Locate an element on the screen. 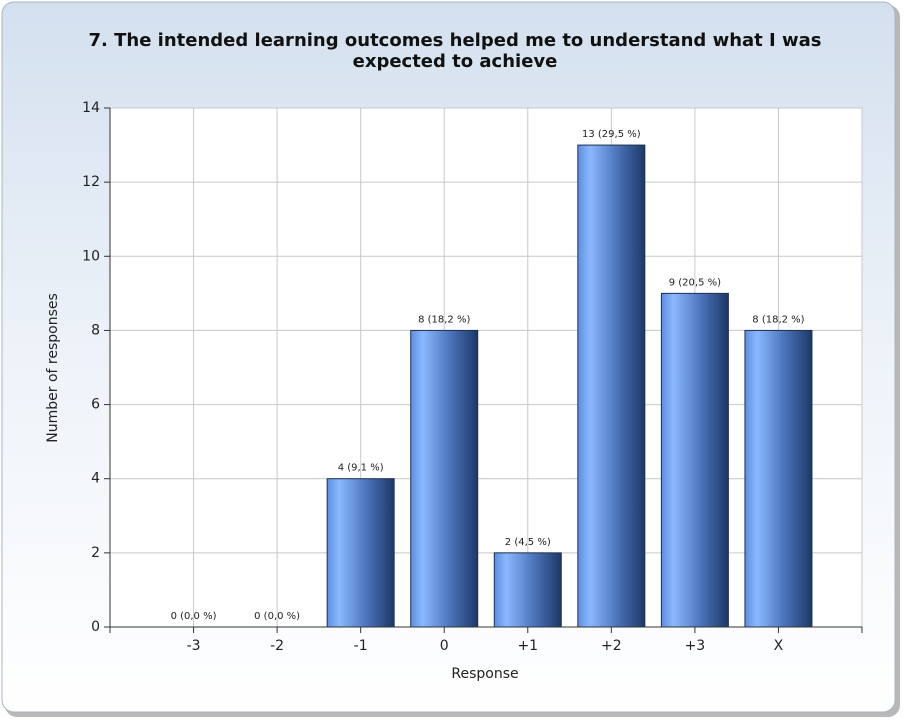  x-tick-label: +2 is located at coordinates (611, 646).